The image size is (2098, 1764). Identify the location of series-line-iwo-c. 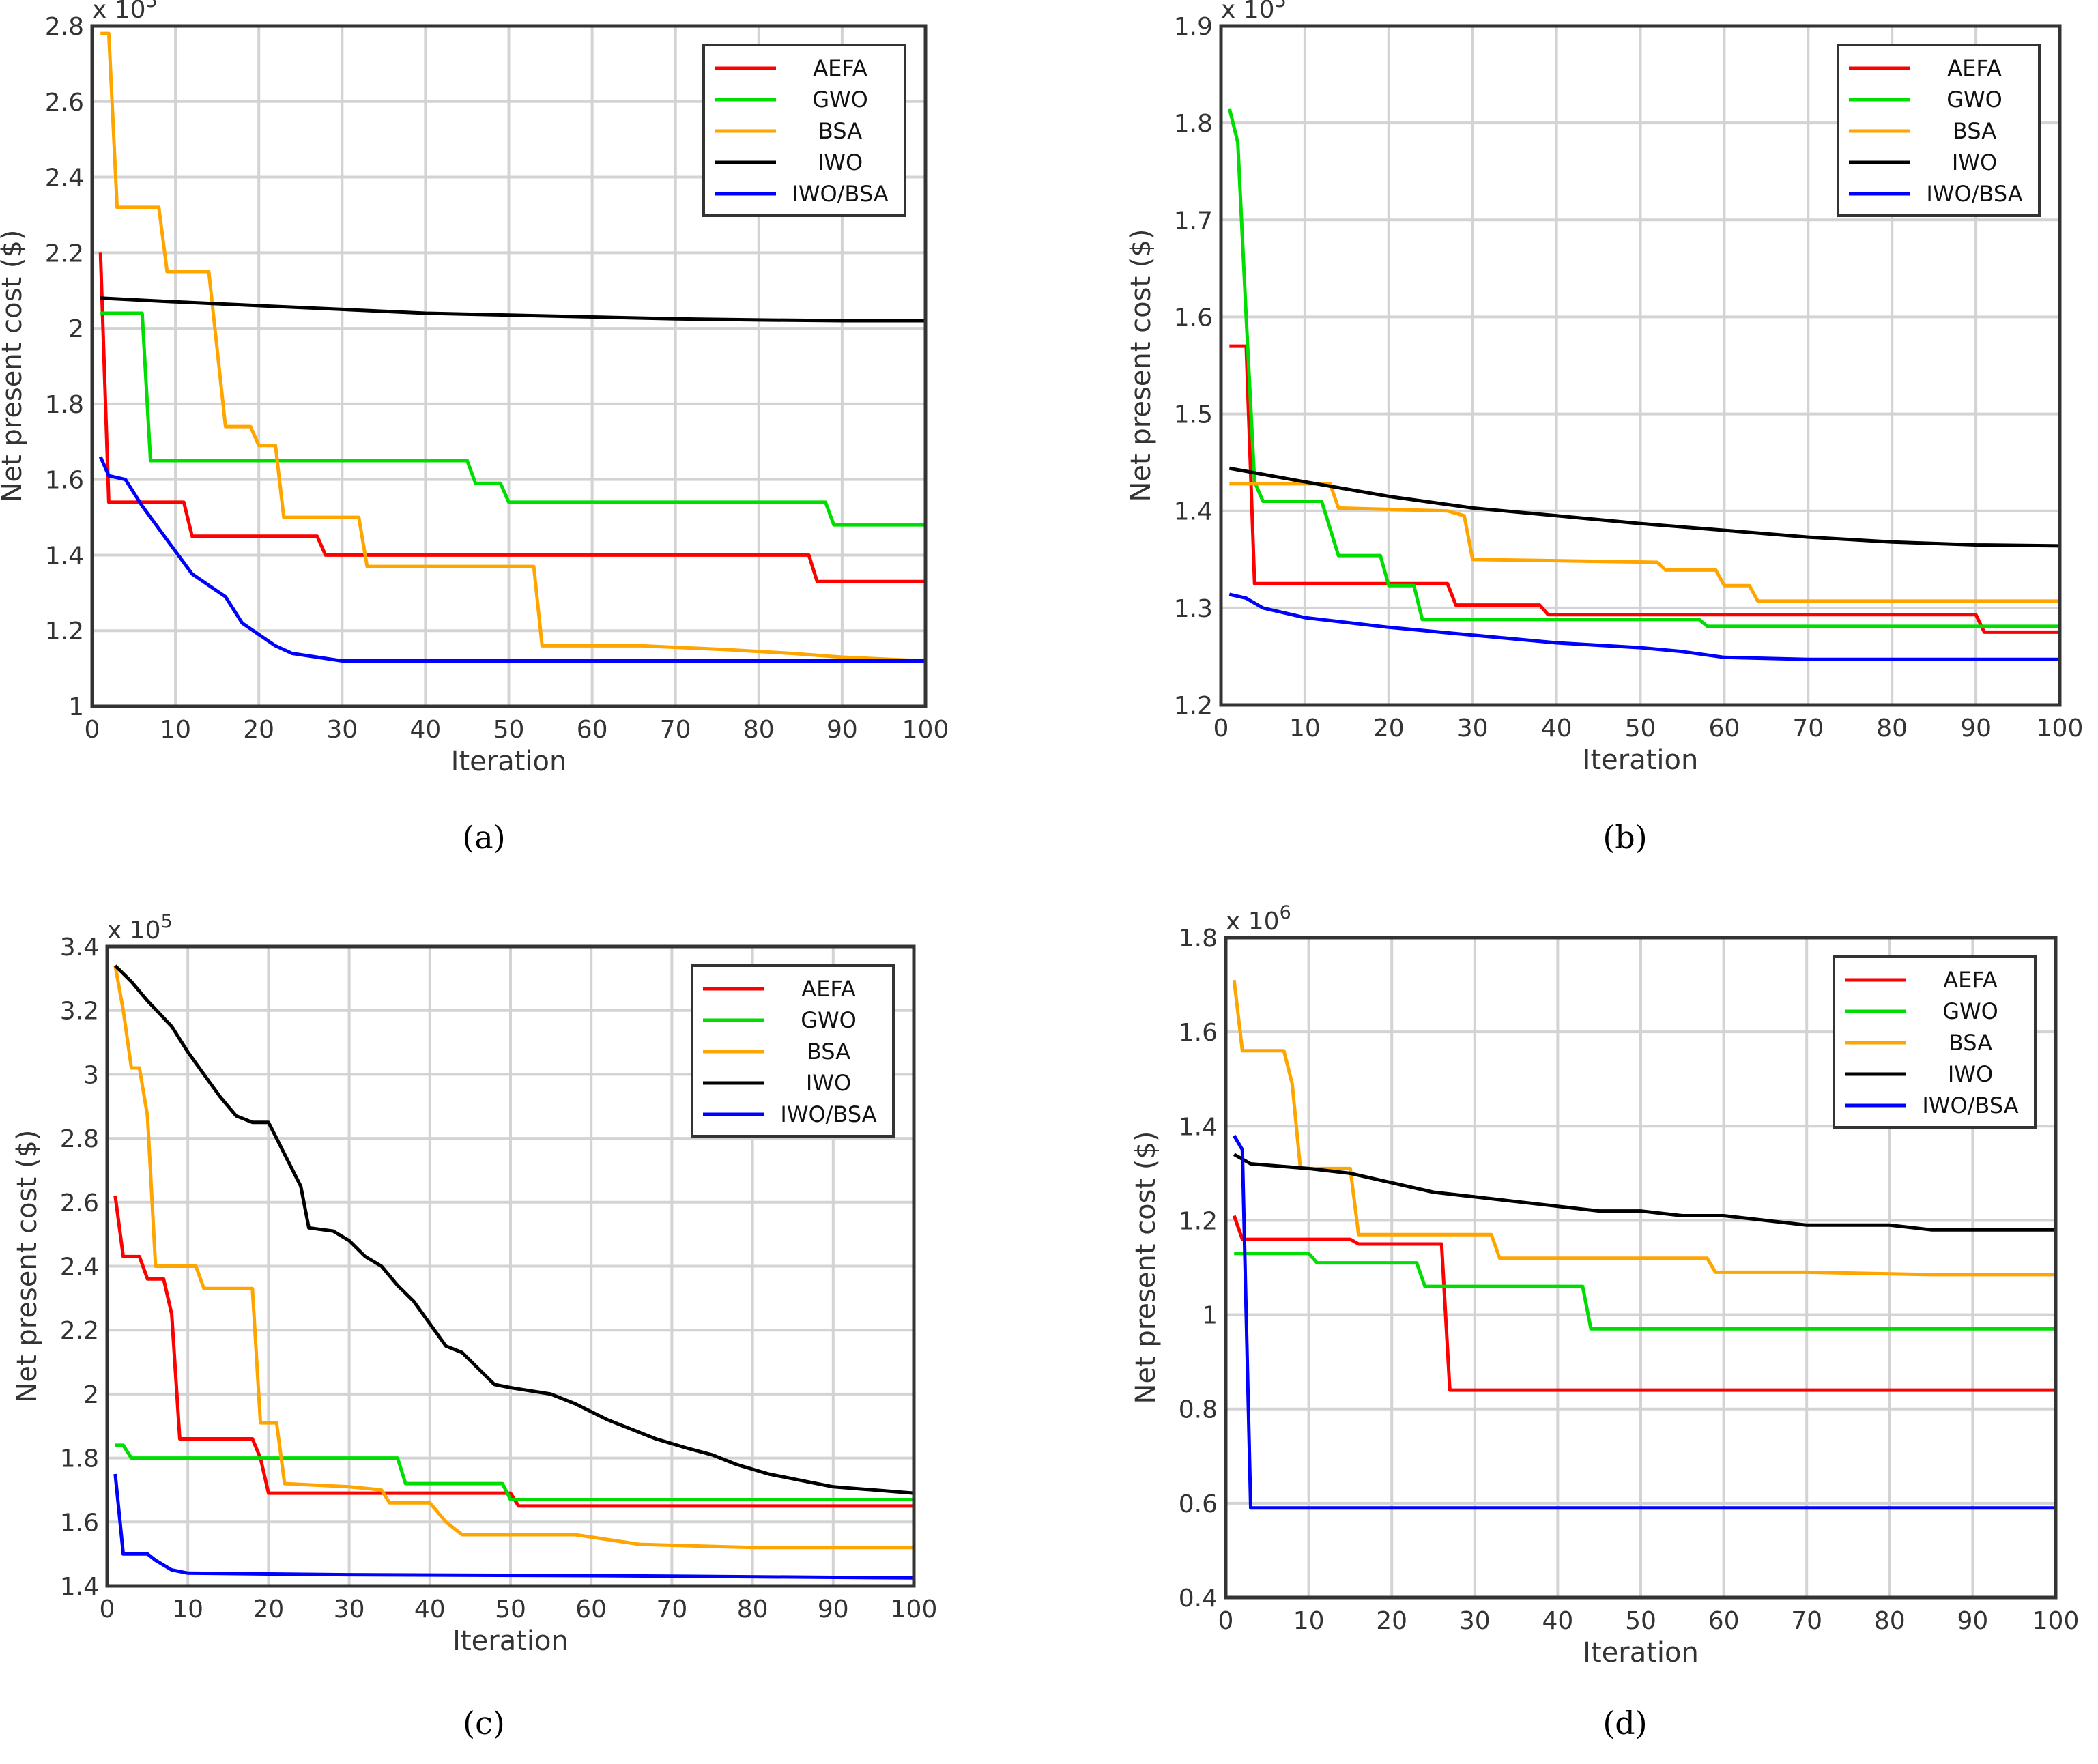
(514, 1229).